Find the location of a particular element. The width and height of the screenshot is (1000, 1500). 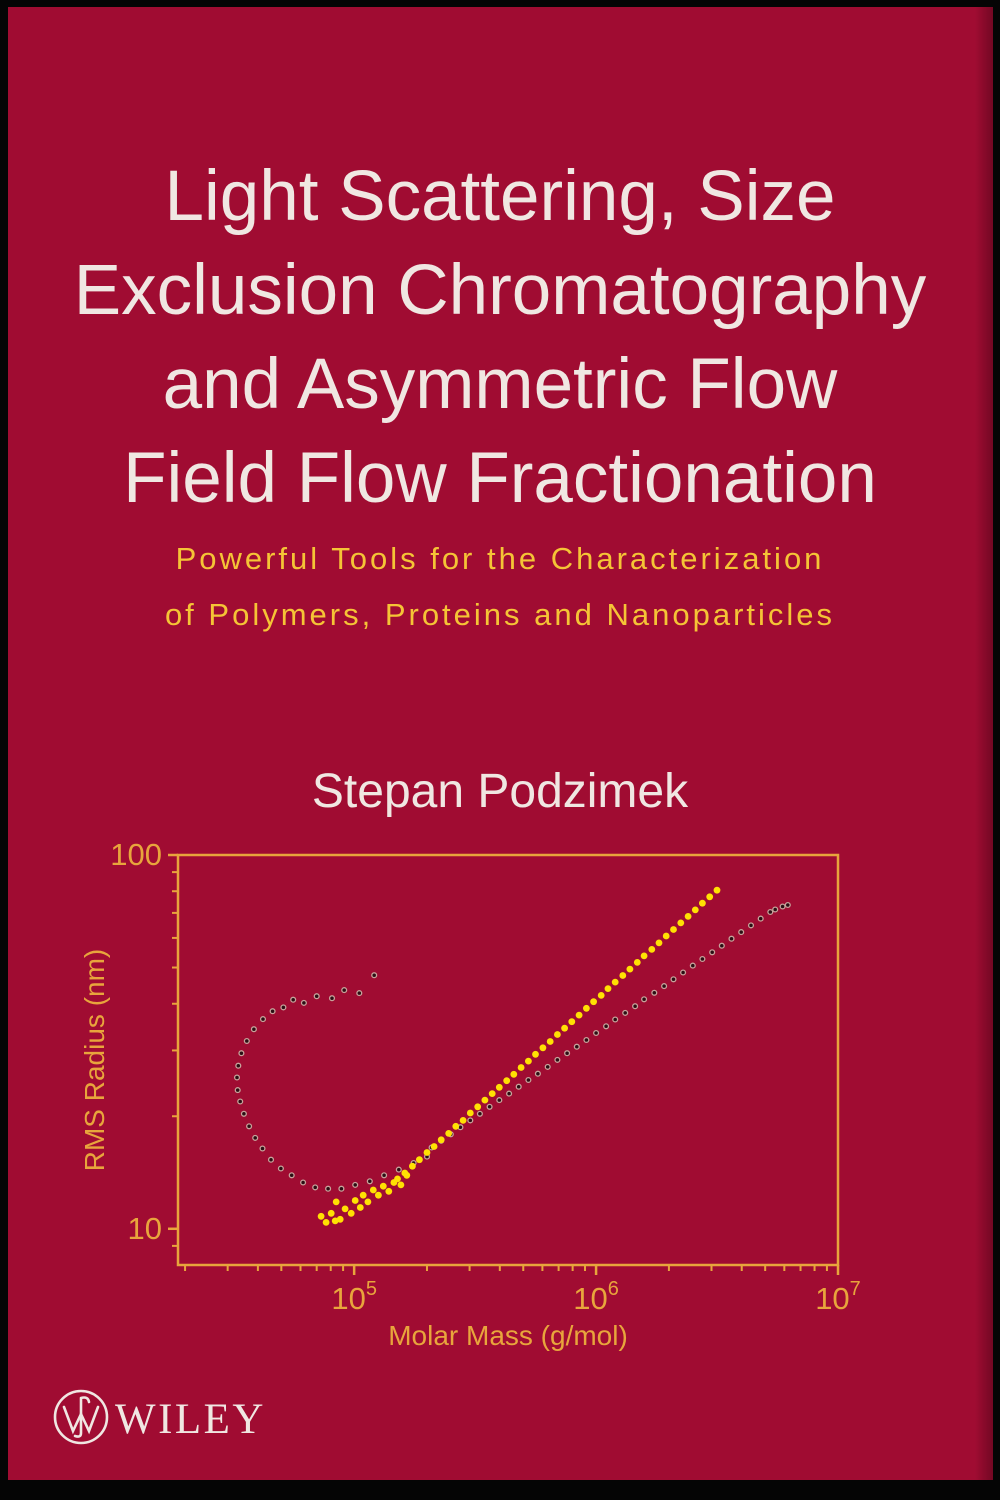

subtitle-line-1: Powerful Tools for the Characterization is located at coordinates (500, 558).